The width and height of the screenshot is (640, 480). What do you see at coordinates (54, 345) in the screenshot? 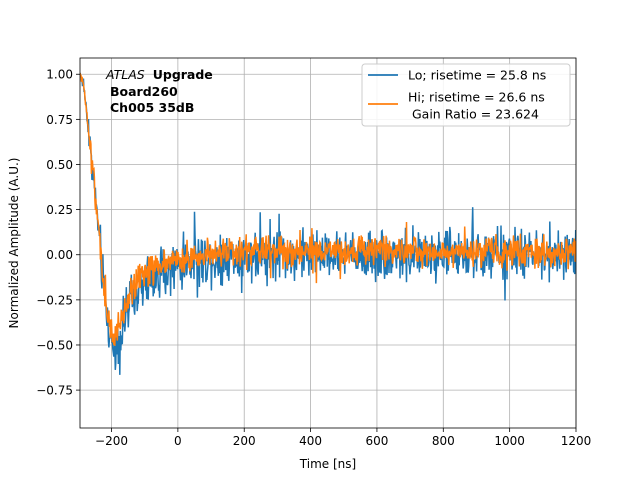
I see `y-tick-label: −0.50` at bounding box center [54, 345].